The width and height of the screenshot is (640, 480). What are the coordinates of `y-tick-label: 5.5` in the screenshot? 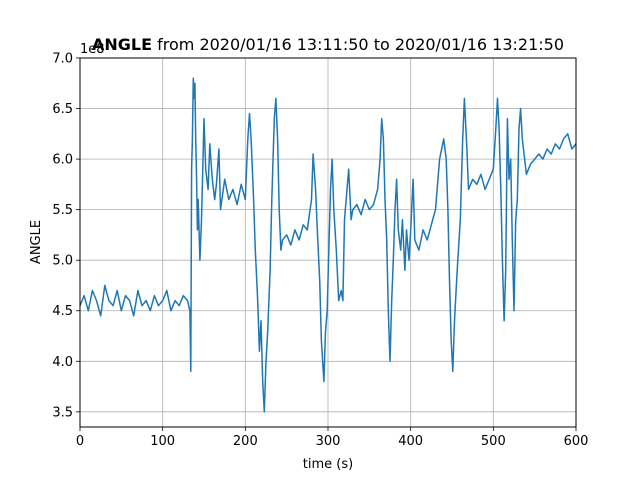 It's located at (62, 210).